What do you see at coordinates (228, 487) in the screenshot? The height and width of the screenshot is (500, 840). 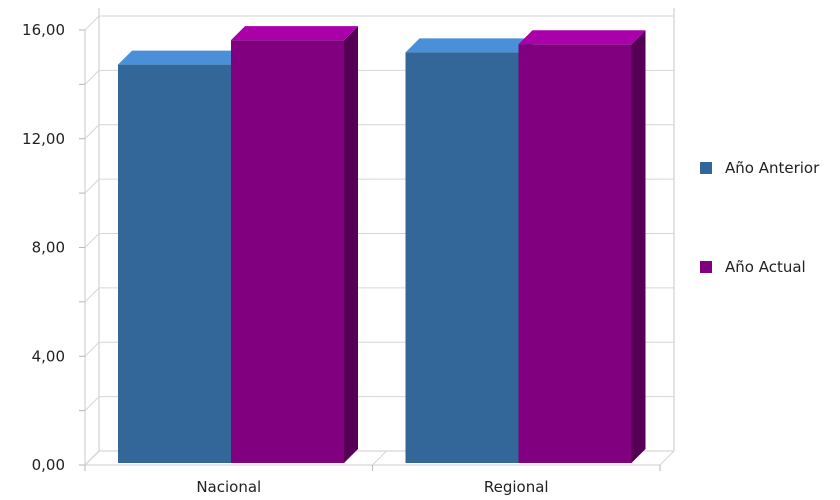 I see `x-tick-label: Nacional` at bounding box center [228, 487].